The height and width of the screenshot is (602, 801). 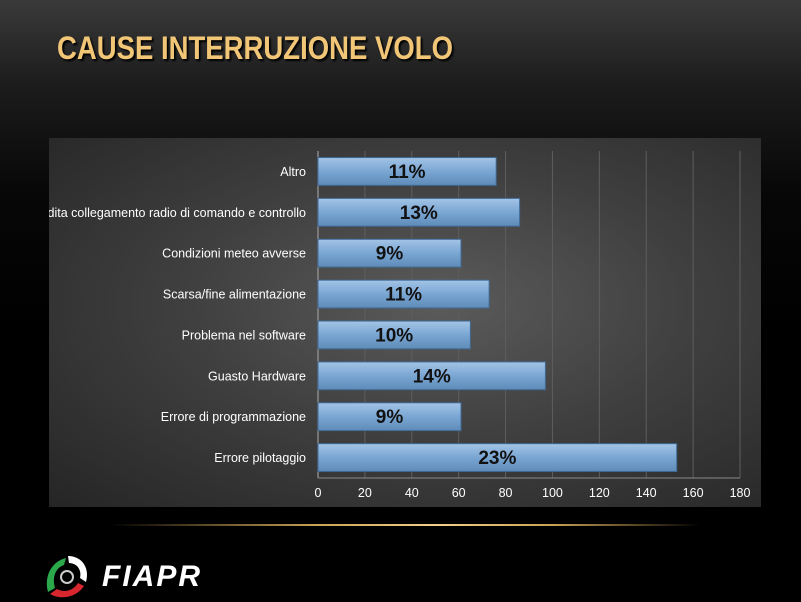 I want to click on x-tick-label: 140, so click(x=646, y=493).